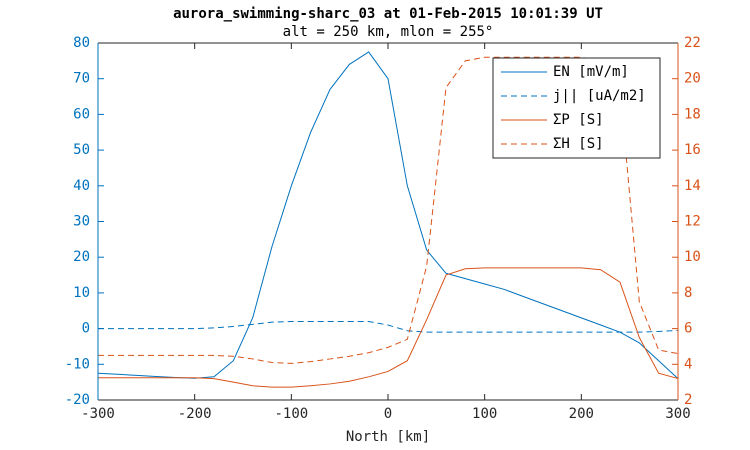 Image resolution: width=750 pixels, height=450 pixels. What do you see at coordinates (688, 400) in the screenshot?
I see `y2-tick-label: 2` at bounding box center [688, 400].